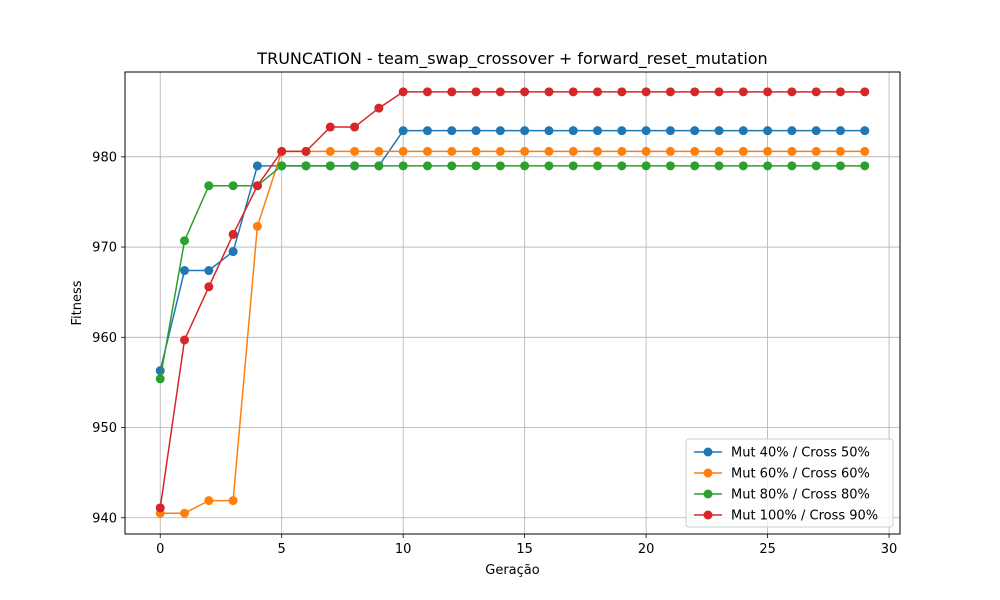 This screenshot has height=600, width=1000. I want to click on y-tick-label: 980, so click(104, 157).